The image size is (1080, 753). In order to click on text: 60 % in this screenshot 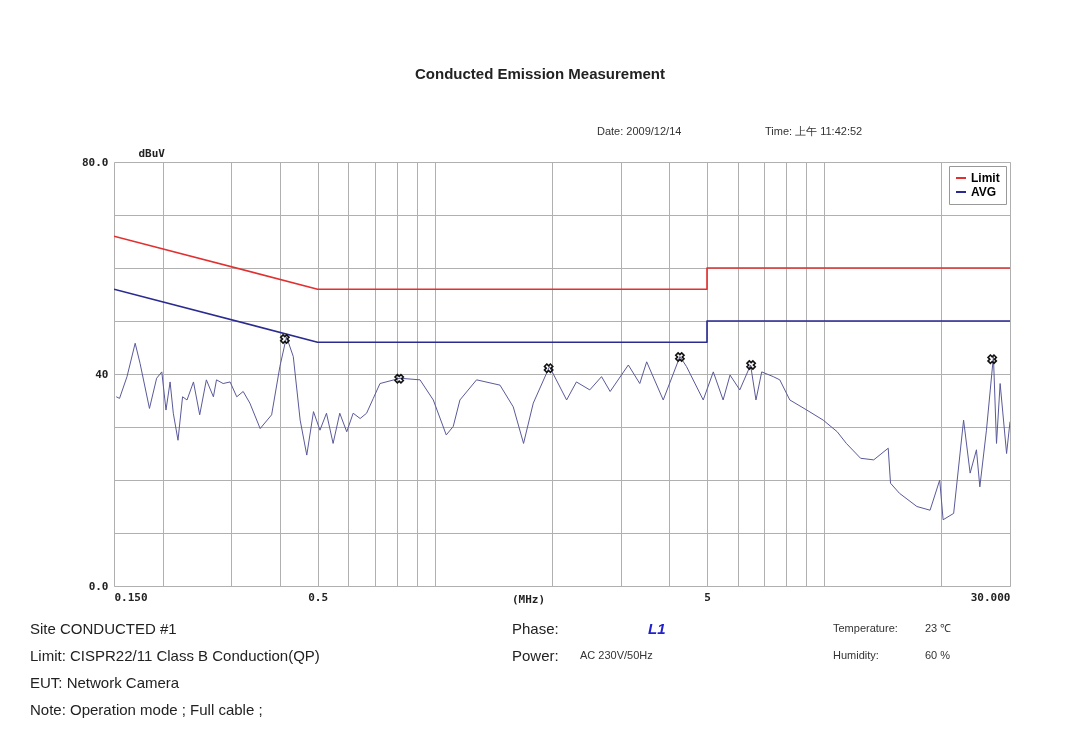, I will do `click(938, 655)`.